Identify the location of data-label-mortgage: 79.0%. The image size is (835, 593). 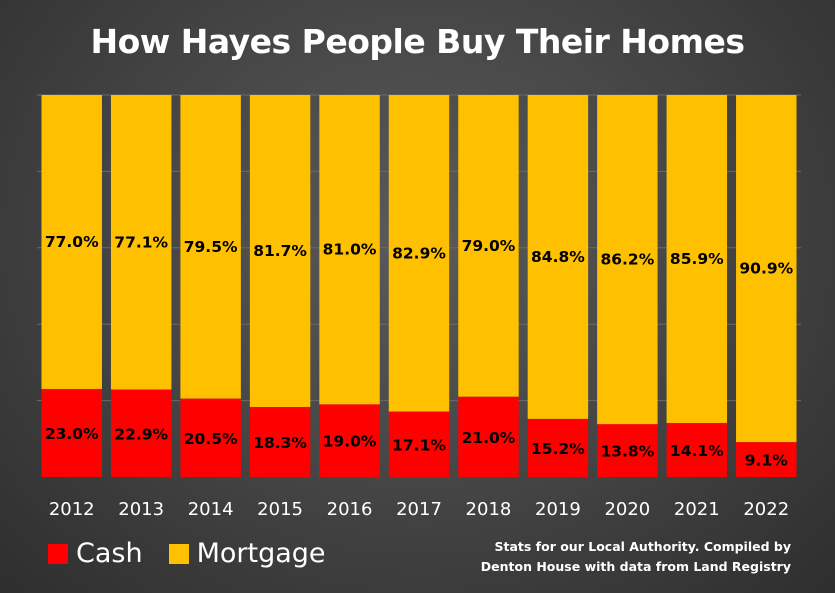
(489, 246).